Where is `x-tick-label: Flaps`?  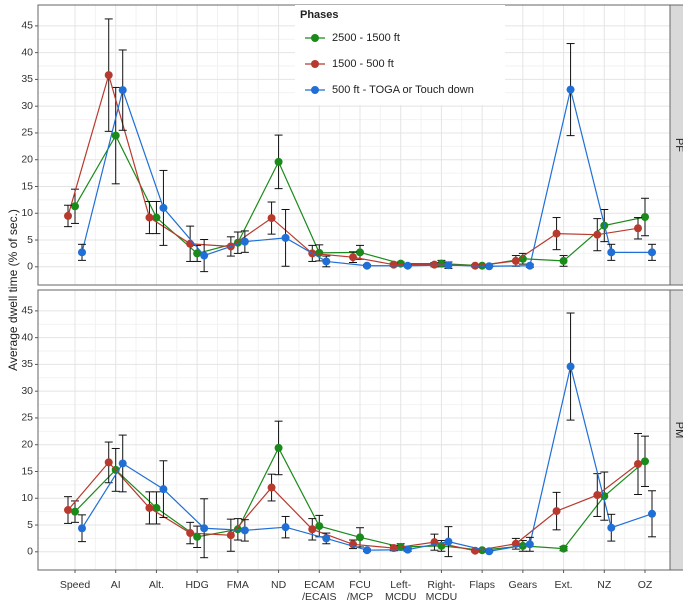
x-tick-label: Flaps is located at coordinates (482, 585).